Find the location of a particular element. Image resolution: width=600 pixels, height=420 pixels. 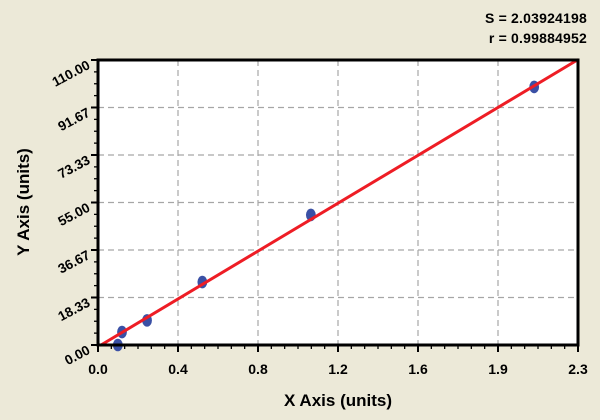

x-tick-label: 1.2 is located at coordinates (338, 369).